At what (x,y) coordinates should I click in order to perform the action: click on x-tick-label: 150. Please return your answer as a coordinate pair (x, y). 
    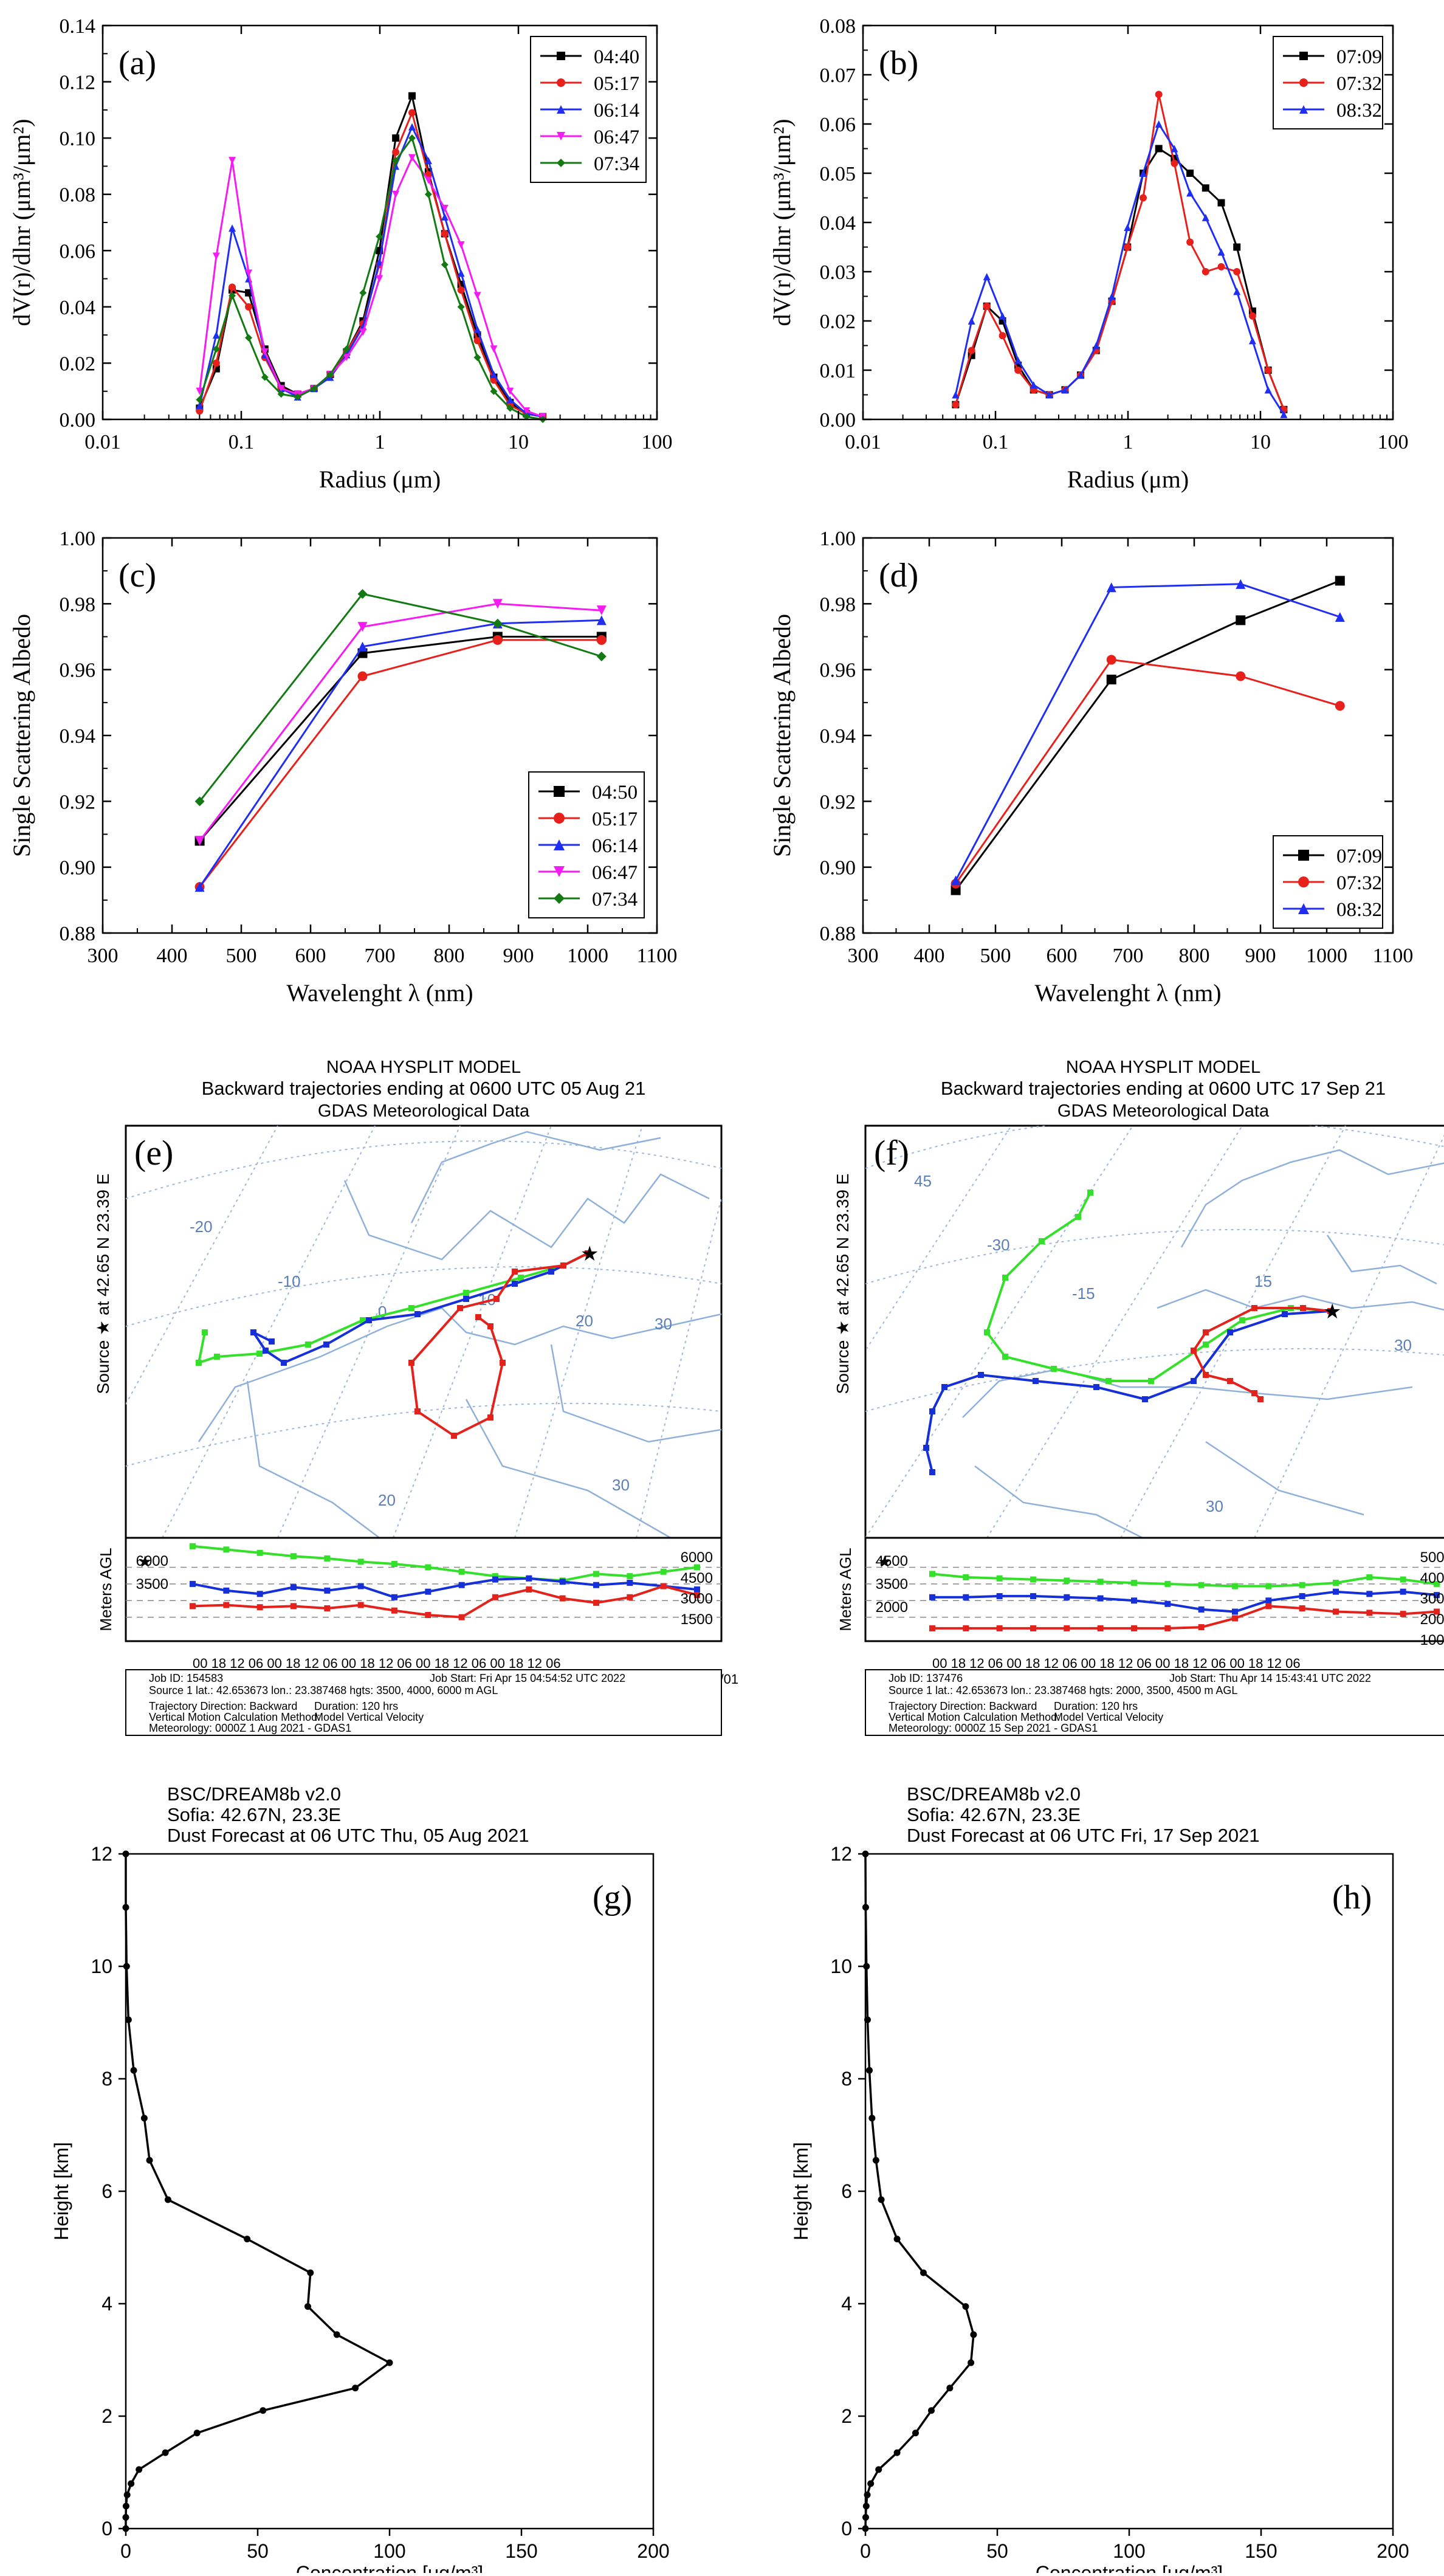
    Looking at the image, I should click on (1261, 2551).